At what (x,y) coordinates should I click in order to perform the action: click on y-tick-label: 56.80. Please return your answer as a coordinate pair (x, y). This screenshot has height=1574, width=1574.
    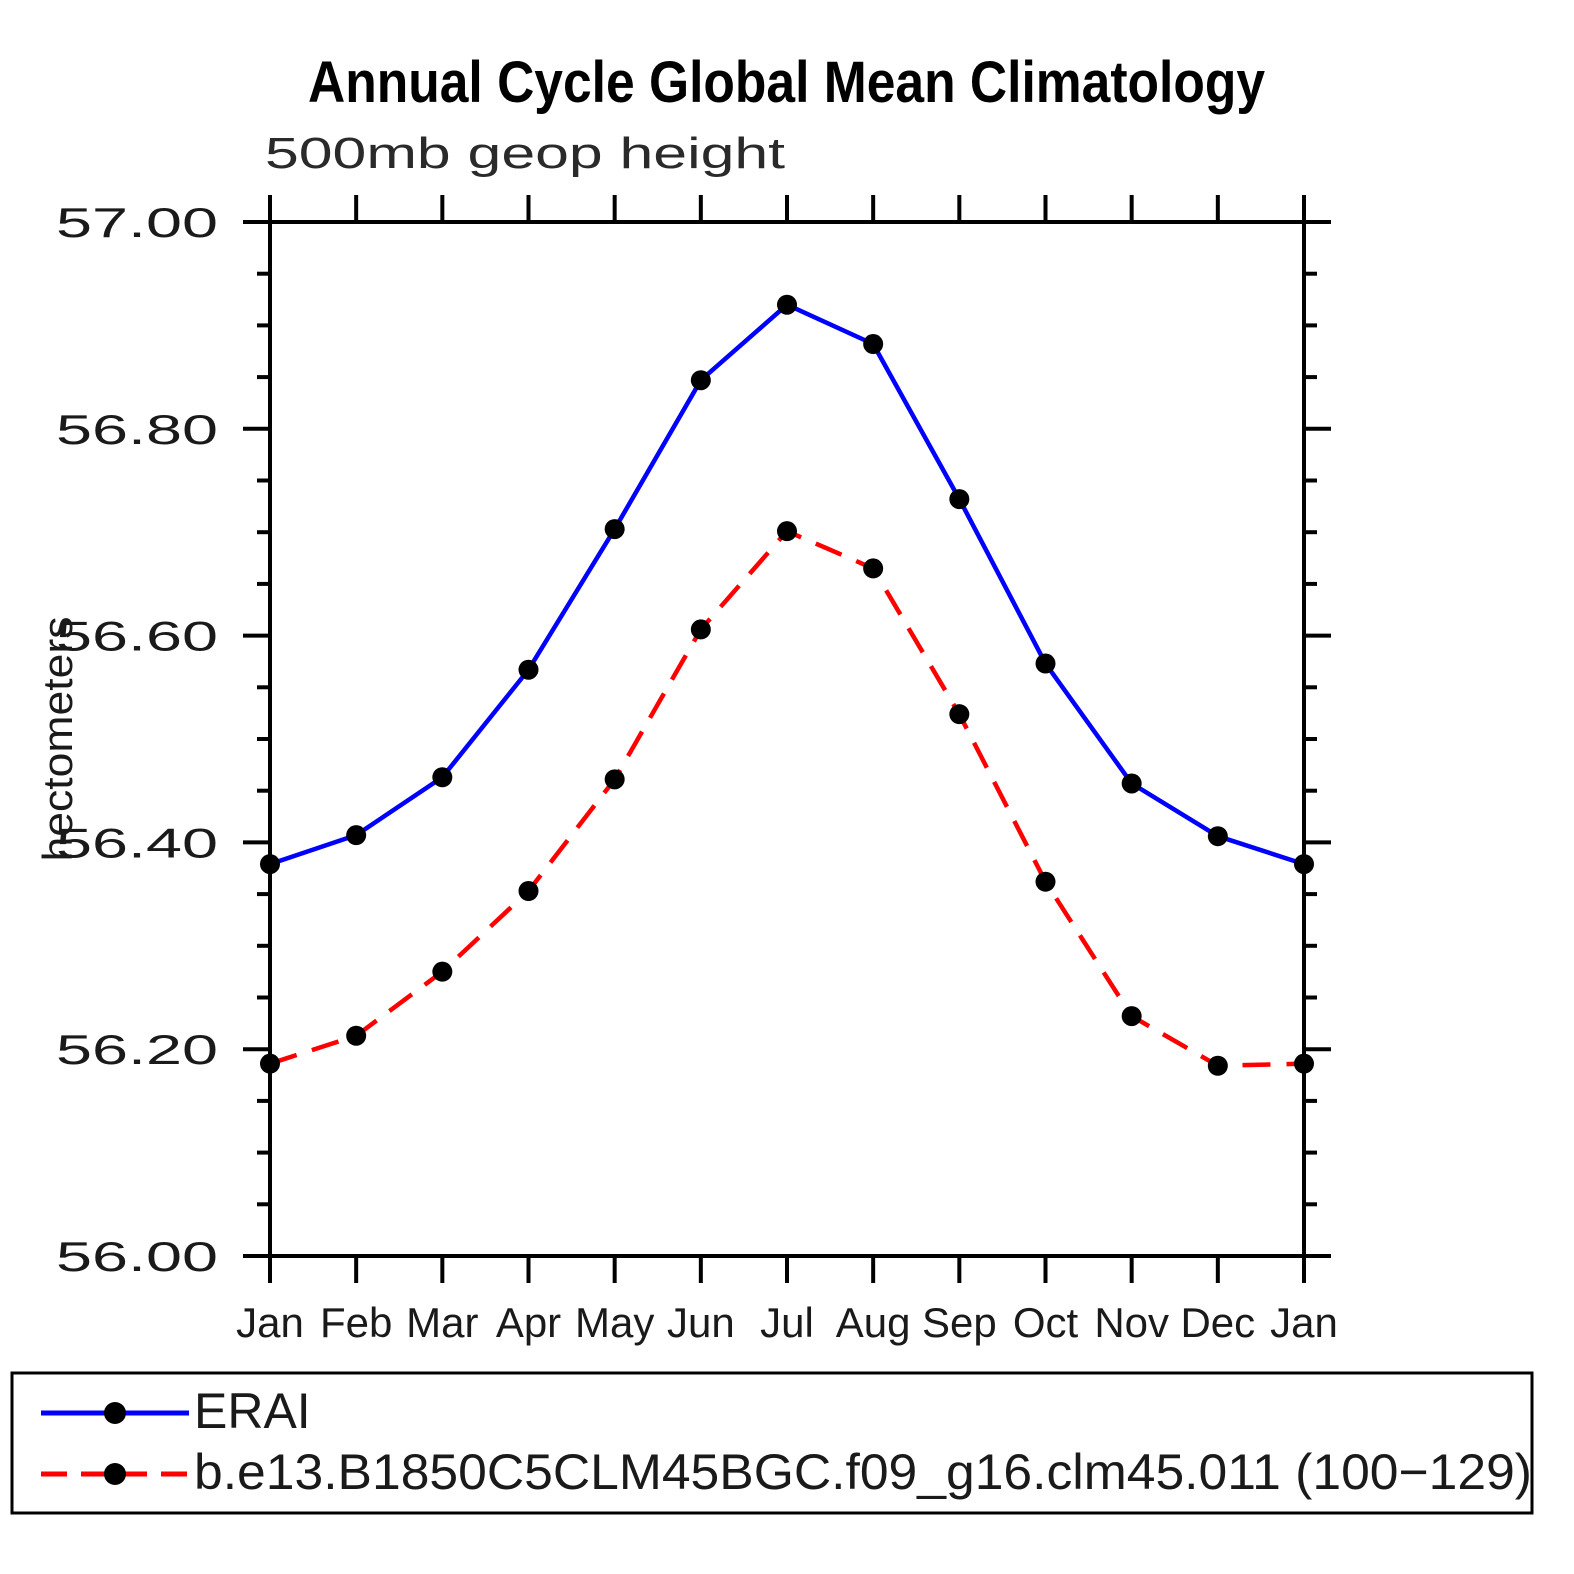
    Looking at the image, I should click on (137, 429).